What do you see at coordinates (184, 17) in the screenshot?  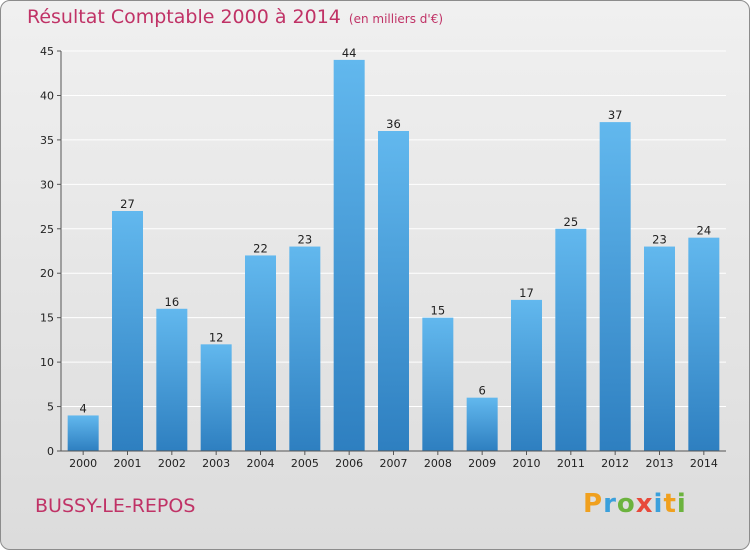 I see `title-main: Résultat Comptable 2000 à 2014` at bounding box center [184, 17].